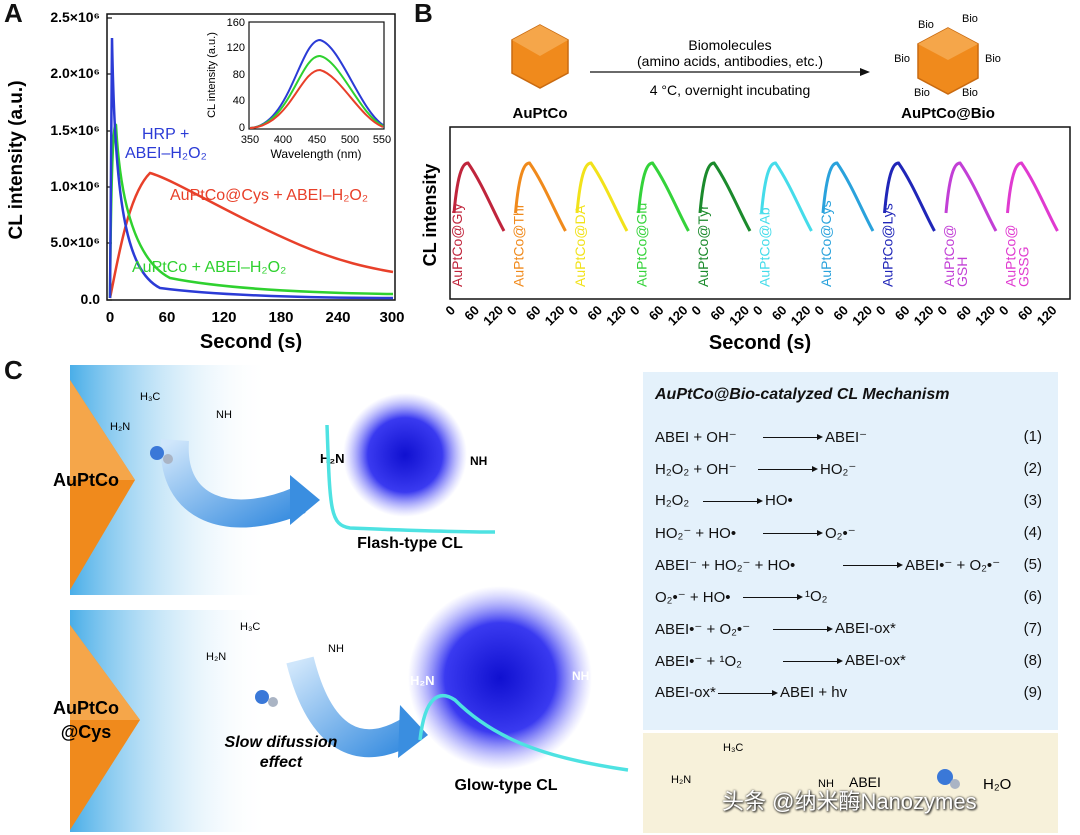 The height and width of the screenshot is (835, 1080). I want to click on equation-rhs: ¹O₂, so click(816, 596).